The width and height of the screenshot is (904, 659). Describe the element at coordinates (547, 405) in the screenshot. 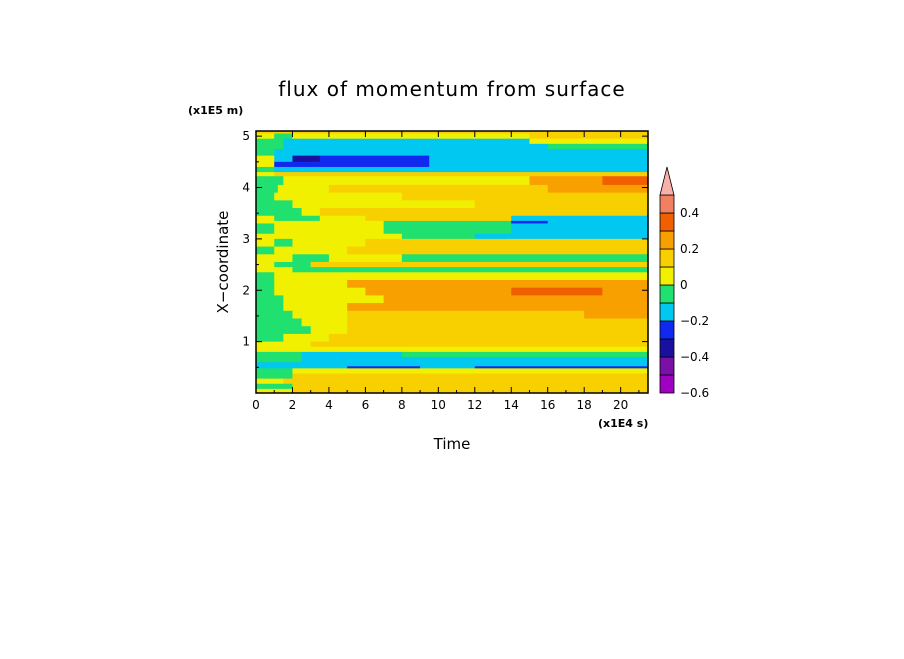

I see `x-tick-label: 16` at that location.